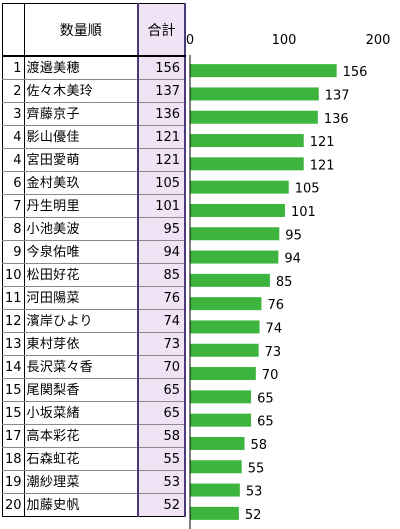 The height and width of the screenshot is (529, 400). I want to click on name-cell: 尾関梨香, so click(81, 390).